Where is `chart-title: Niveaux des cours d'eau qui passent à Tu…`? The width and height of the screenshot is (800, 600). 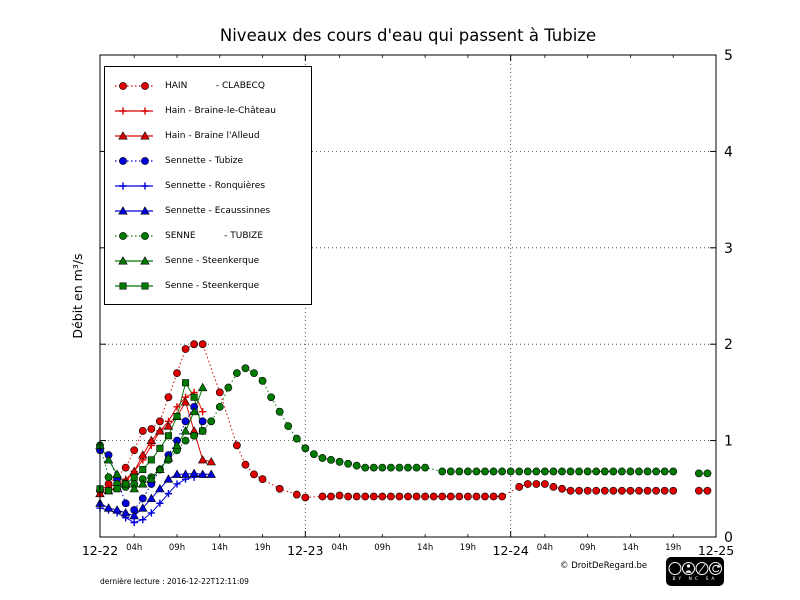
chart-title: Niveaux des cours d'eau qui passent à Tu… is located at coordinates (408, 35).